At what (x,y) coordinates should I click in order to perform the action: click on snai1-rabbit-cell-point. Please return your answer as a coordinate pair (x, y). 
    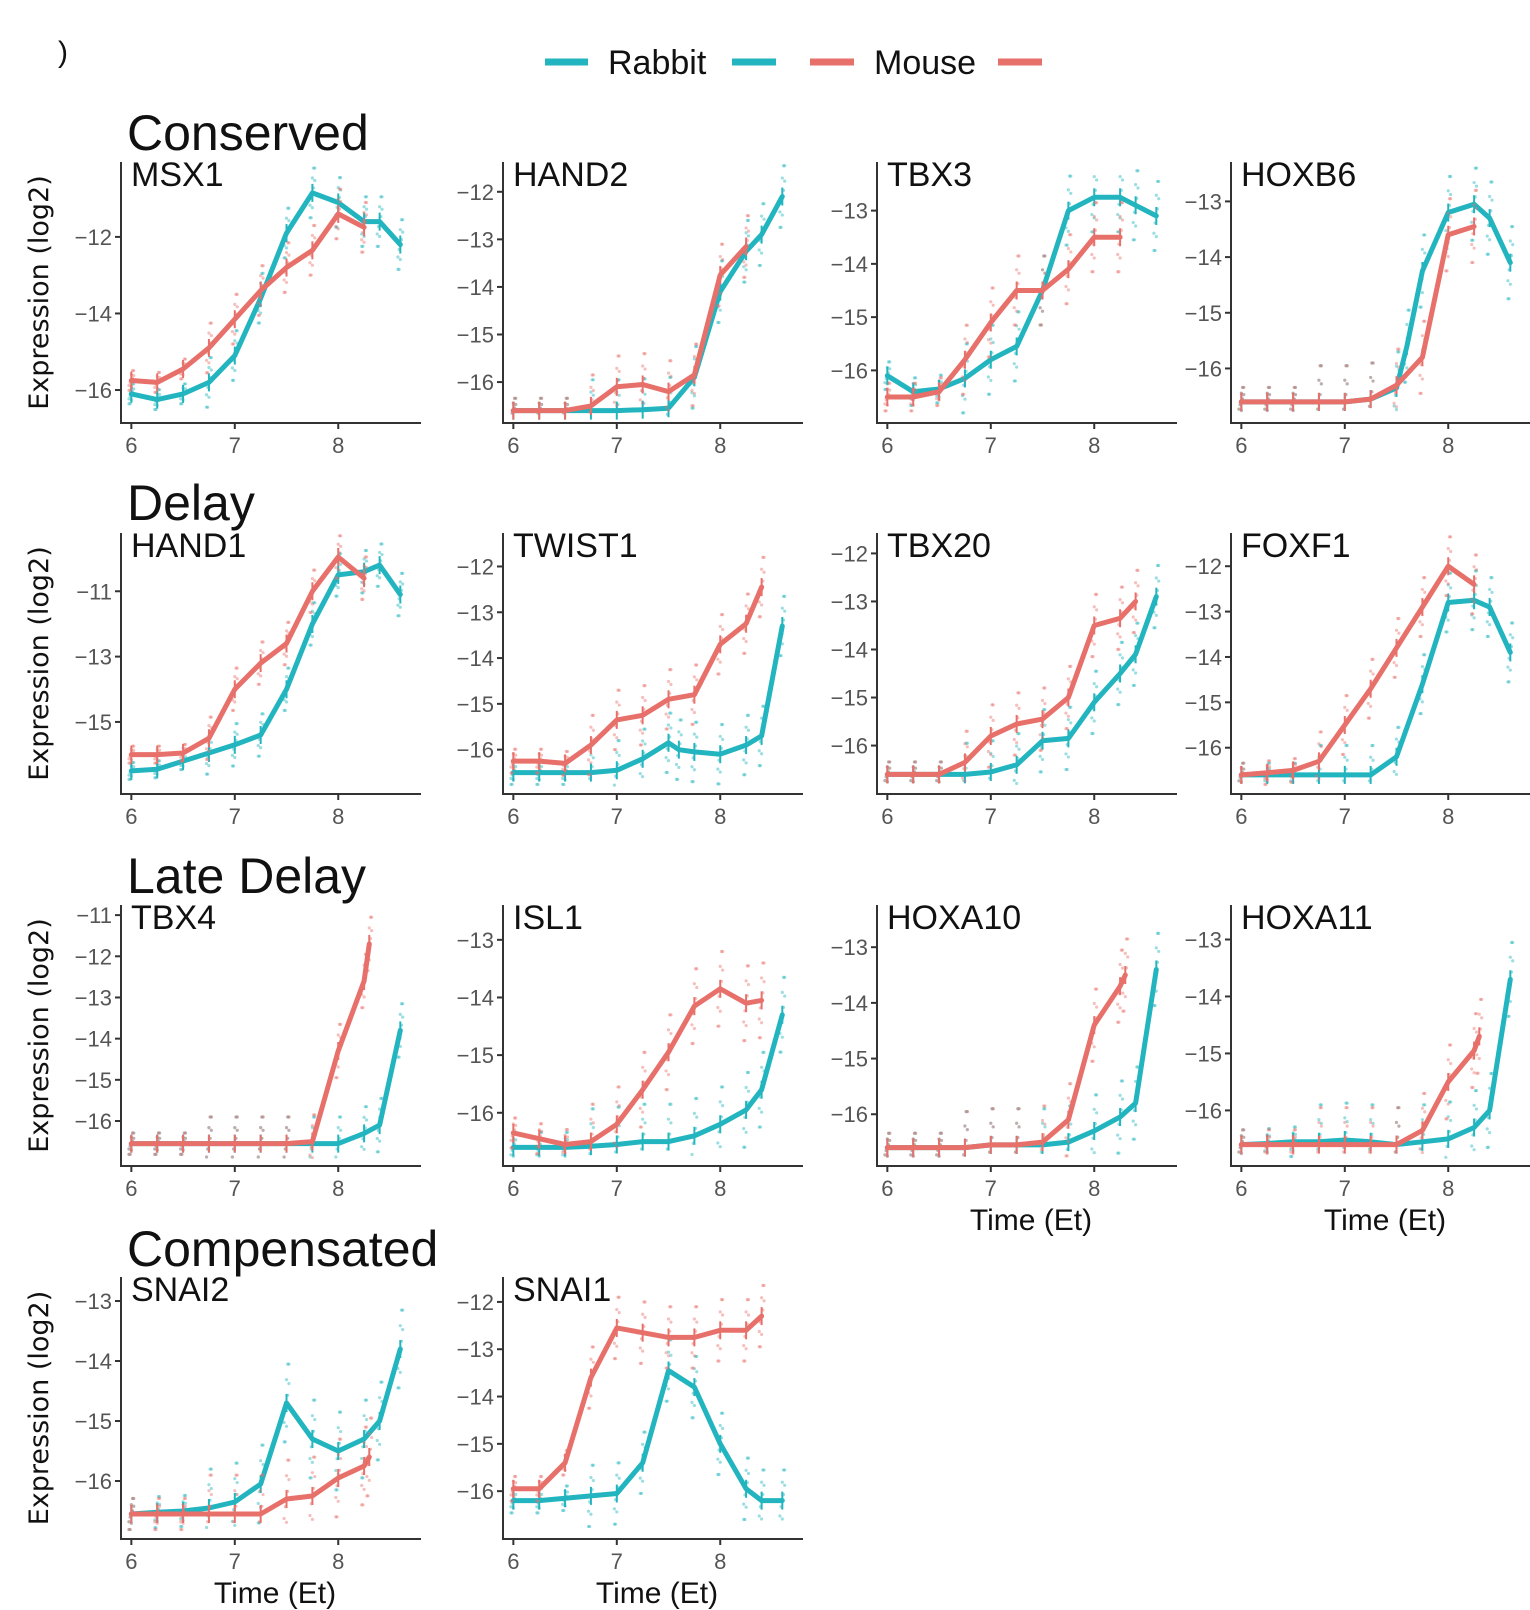
    Looking at the image, I should click on (538, 1513).